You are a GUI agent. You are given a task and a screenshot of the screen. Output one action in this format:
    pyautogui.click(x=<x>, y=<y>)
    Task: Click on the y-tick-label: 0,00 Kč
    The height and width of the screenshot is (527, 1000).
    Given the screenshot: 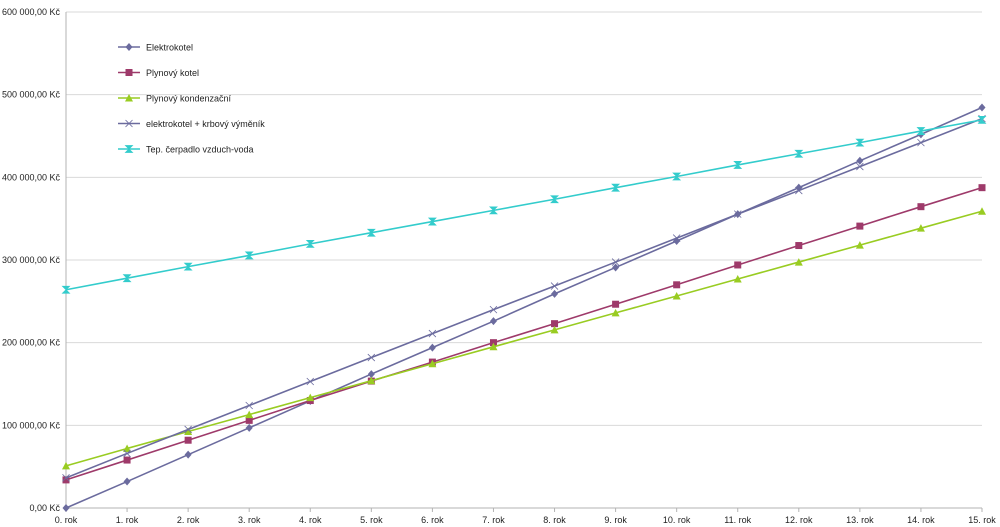 What is the action you would take?
    pyautogui.click(x=44, y=508)
    